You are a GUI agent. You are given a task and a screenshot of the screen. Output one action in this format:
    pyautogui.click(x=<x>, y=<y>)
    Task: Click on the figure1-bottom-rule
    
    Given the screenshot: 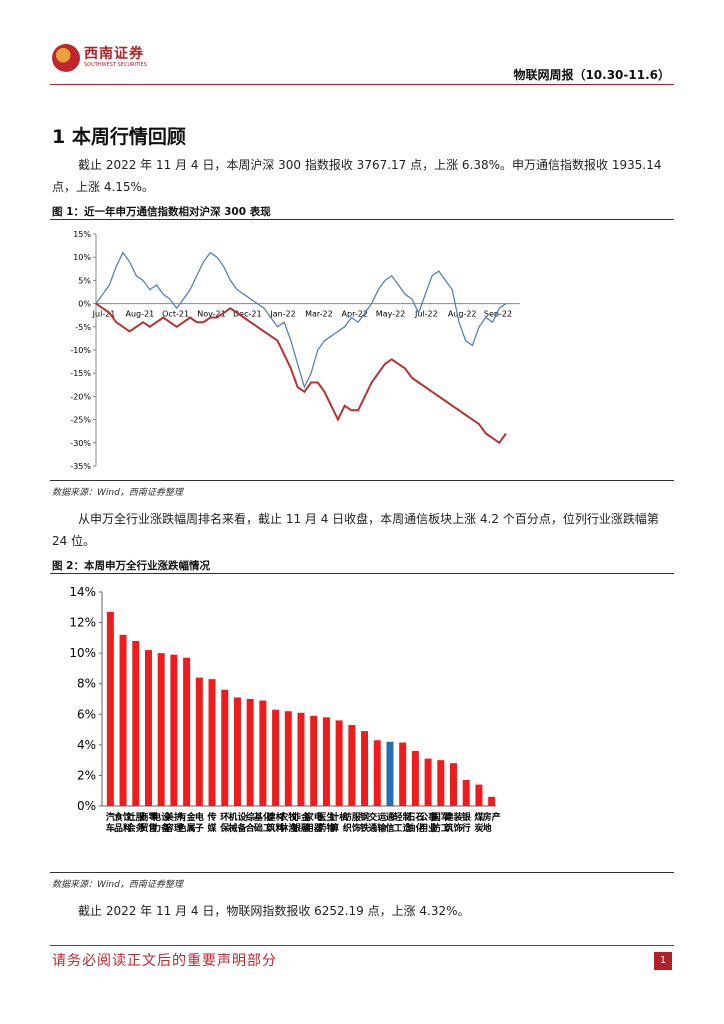 What is the action you would take?
    pyautogui.click(x=362, y=480)
    